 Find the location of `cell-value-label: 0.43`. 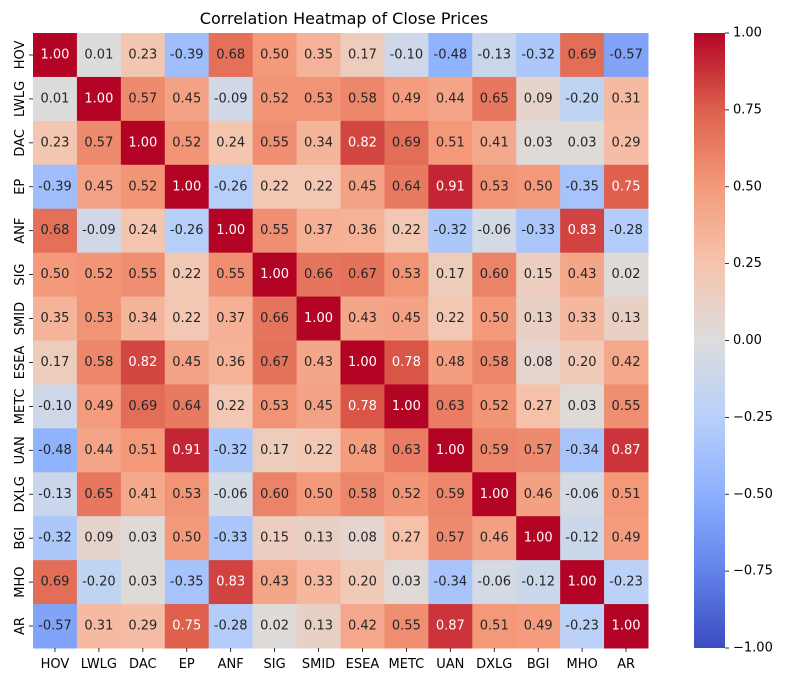

cell-value-label: 0.43 is located at coordinates (318, 362).